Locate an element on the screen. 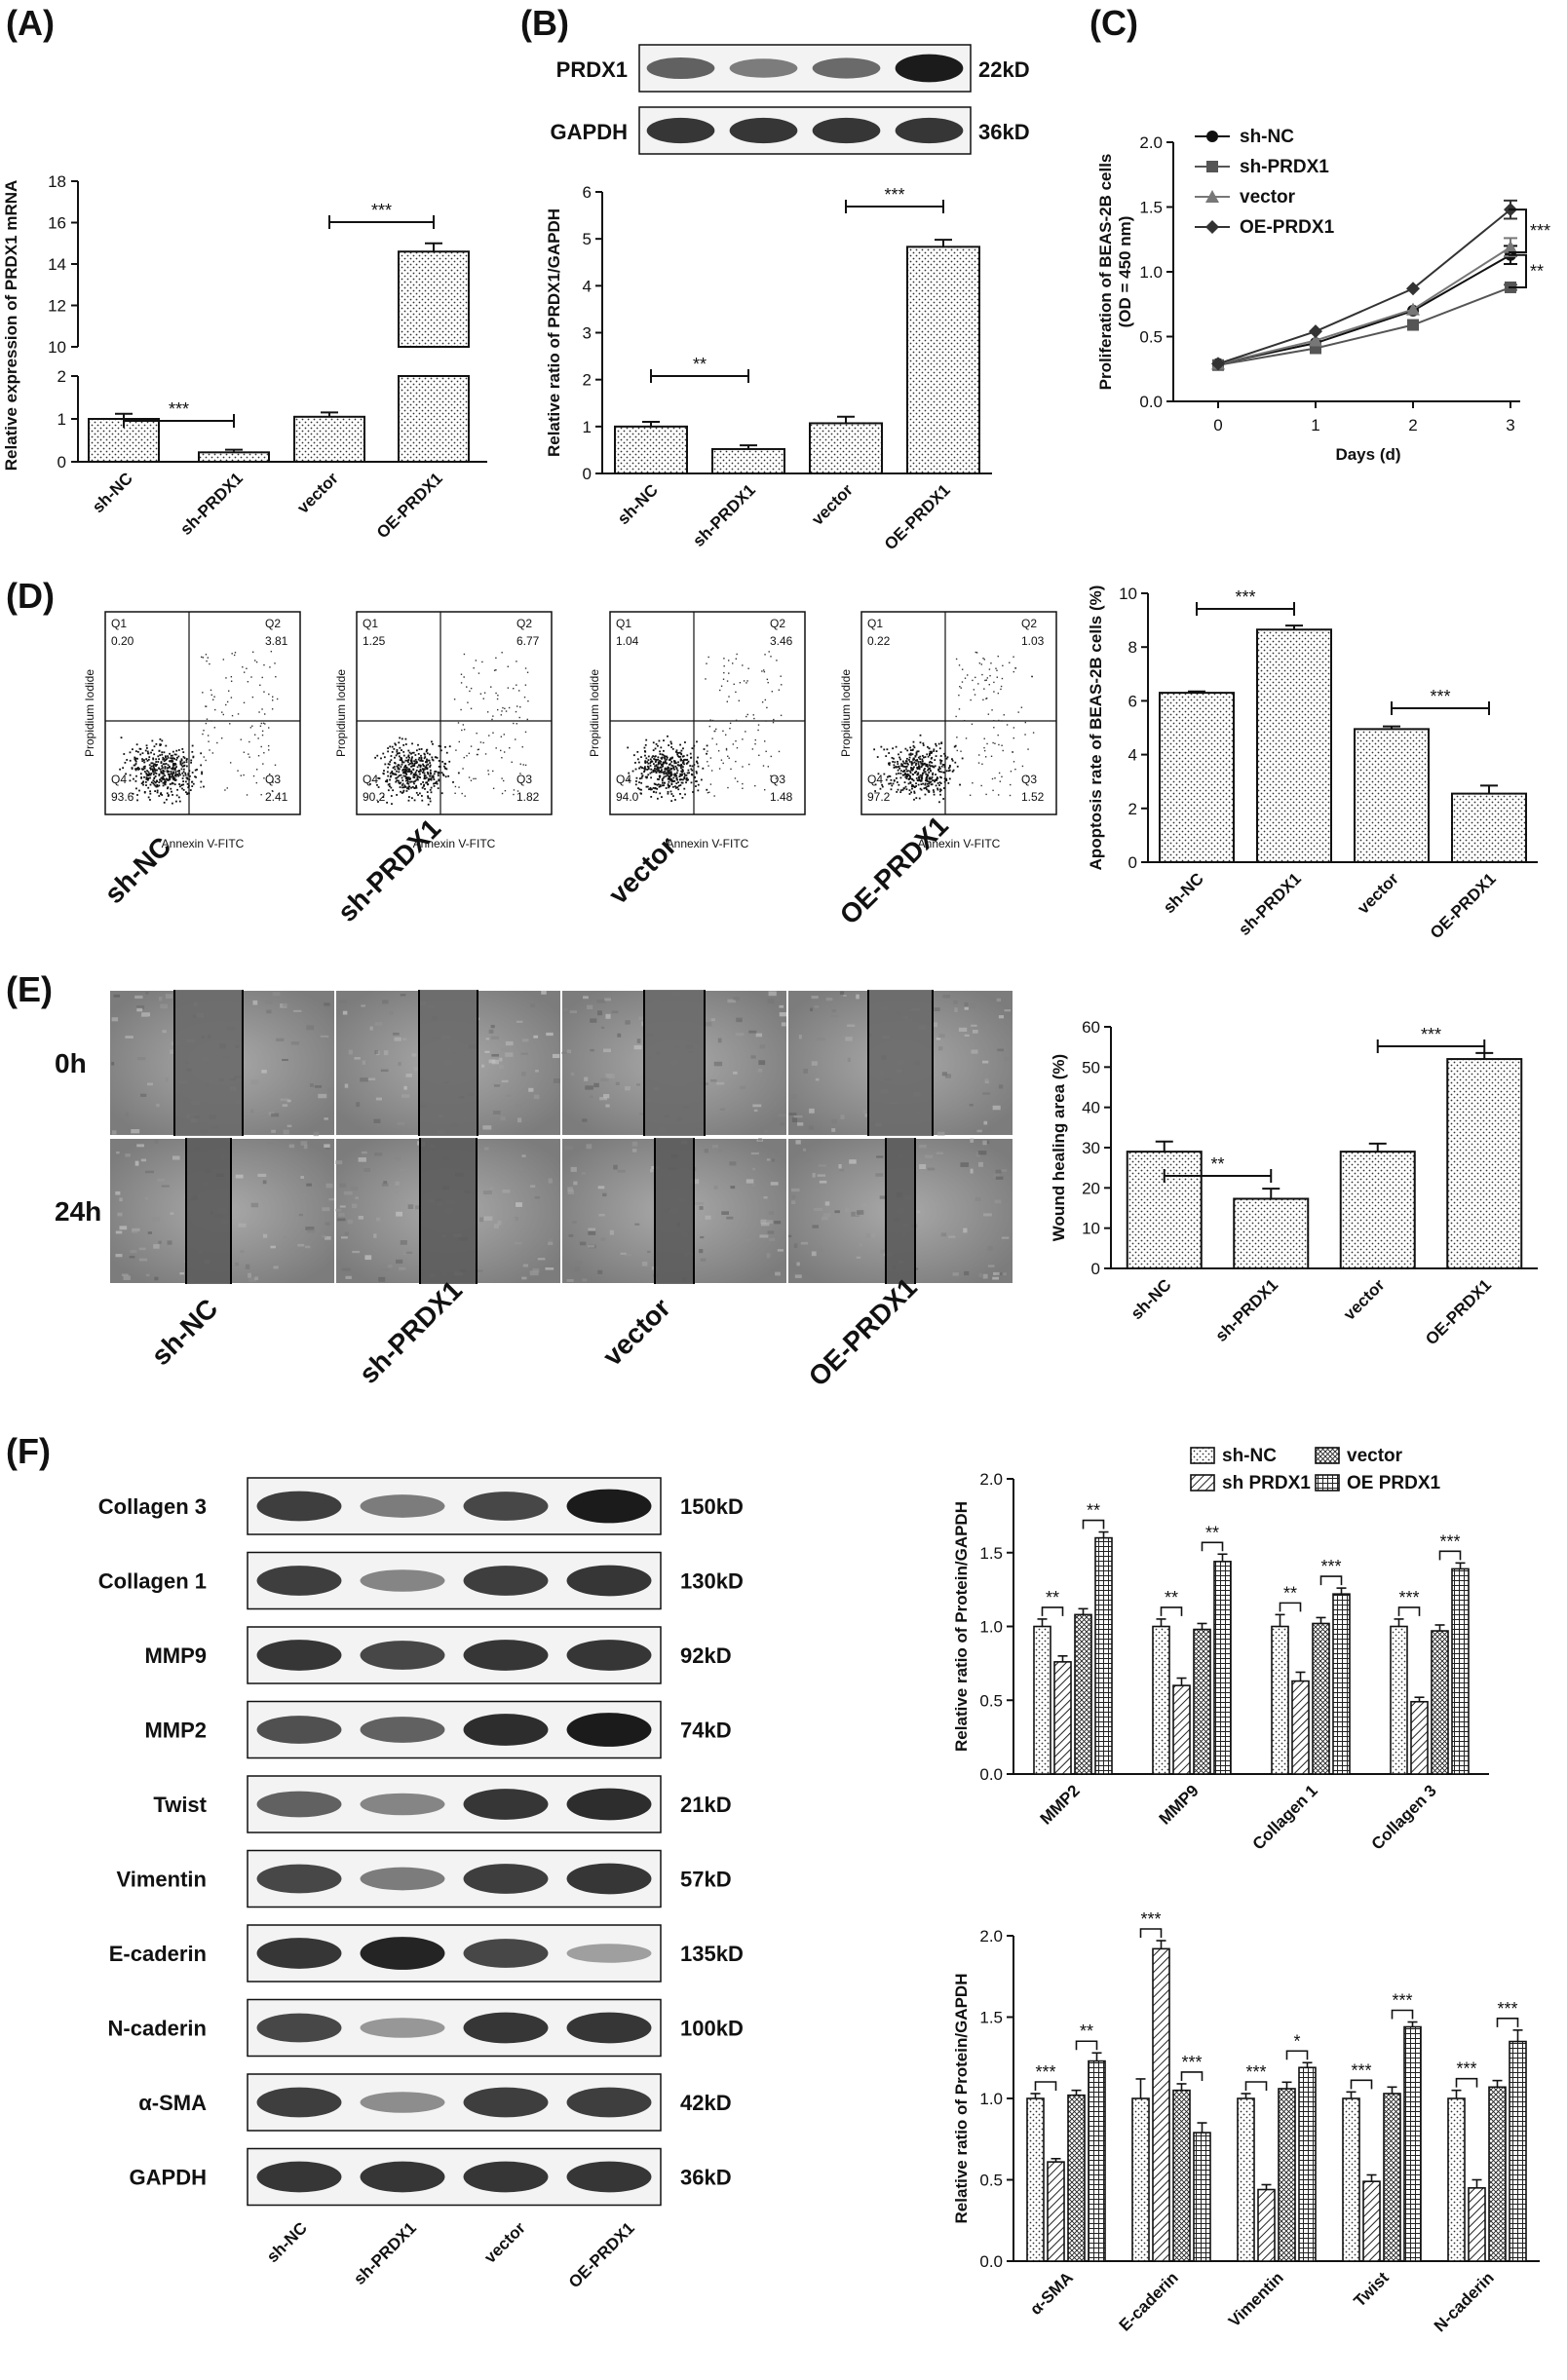  y-tick-label: 10 is located at coordinates (1091, 1229).